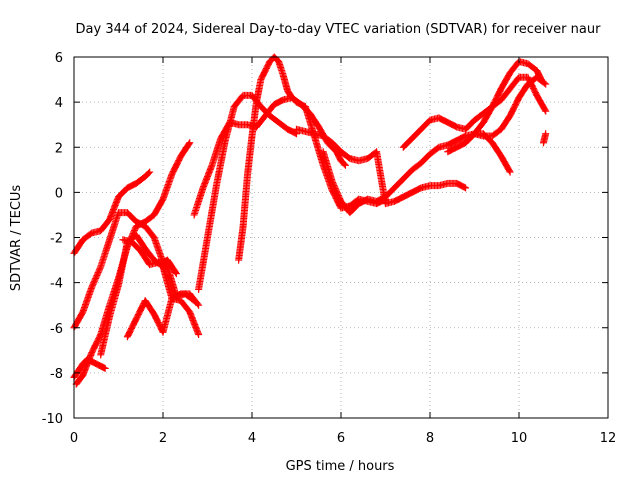 This screenshot has height=480, width=640. What do you see at coordinates (59, 103) in the screenshot?
I see `y-tick-label: 4` at bounding box center [59, 103].